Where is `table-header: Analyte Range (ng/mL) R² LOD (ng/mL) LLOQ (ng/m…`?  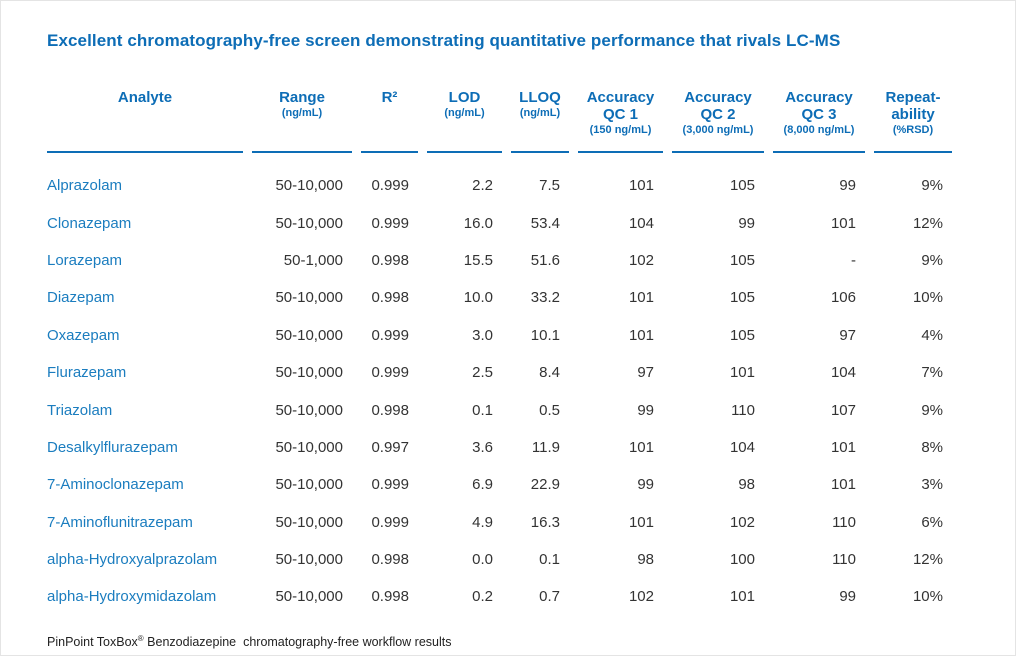 table-header: Analyte Range (ng/mL) R² LOD (ng/mL) LLOQ (ng/m… is located at coordinates (499, 121).